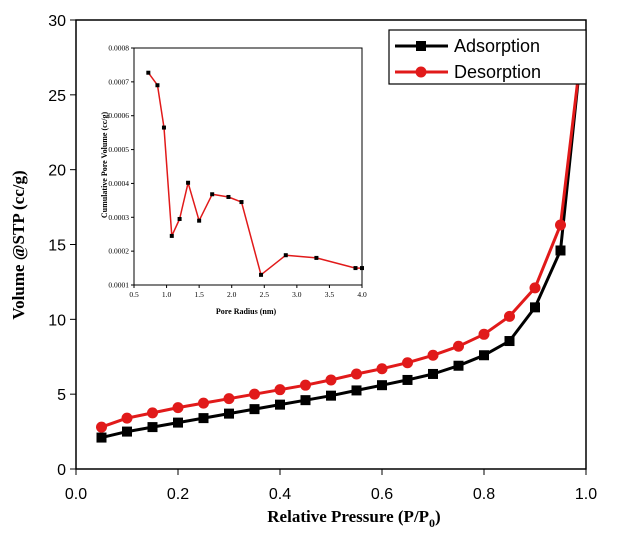 This screenshot has height=536, width=624. I want to click on main-x-axis: 0.0 0.2 0.4 0.6 0.8 1.0, so click(331, 486).